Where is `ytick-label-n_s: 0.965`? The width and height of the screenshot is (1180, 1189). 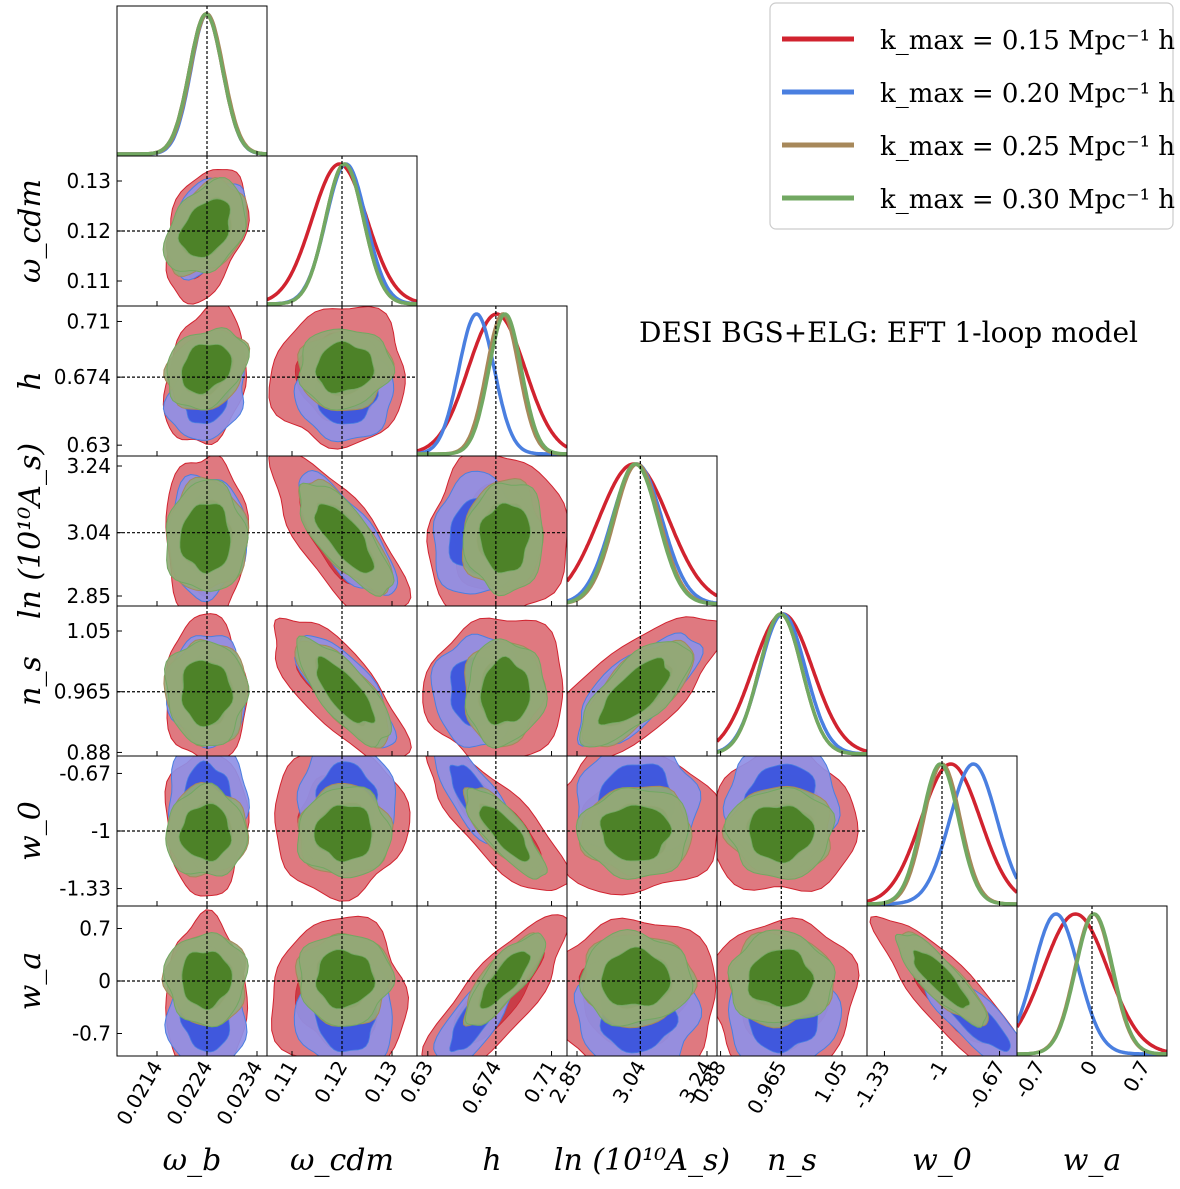
ytick-label-n_s: 0.965 is located at coordinates (82, 692).